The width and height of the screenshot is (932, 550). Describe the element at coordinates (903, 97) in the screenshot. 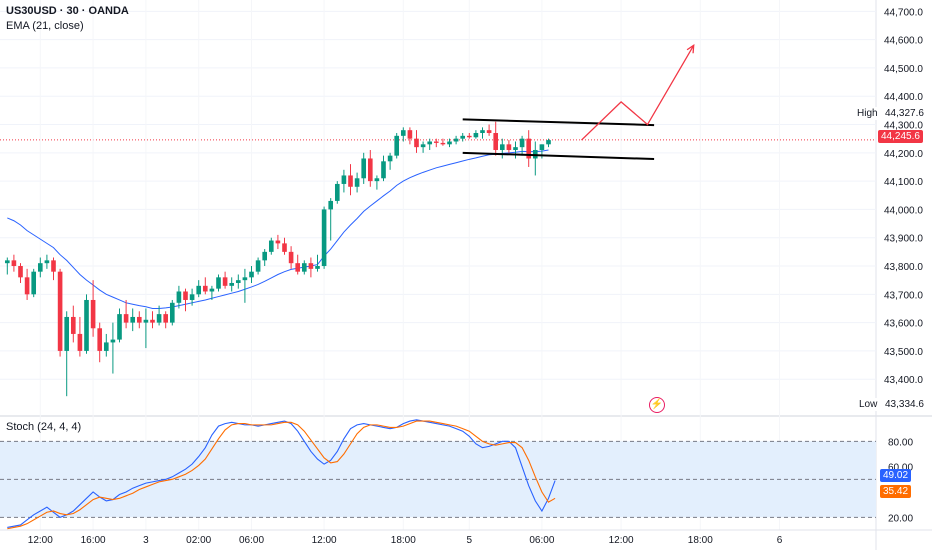

I see `price-tick-label: 44,400.0` at that location.